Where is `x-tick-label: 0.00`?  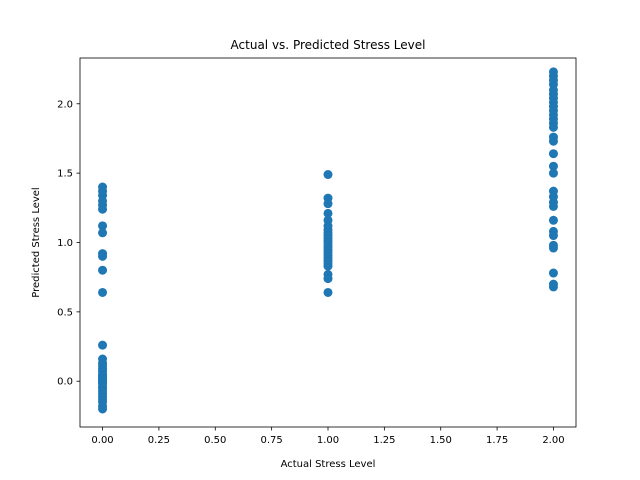
x-tick-label: 0.00 is located at coordinates (102, 440).